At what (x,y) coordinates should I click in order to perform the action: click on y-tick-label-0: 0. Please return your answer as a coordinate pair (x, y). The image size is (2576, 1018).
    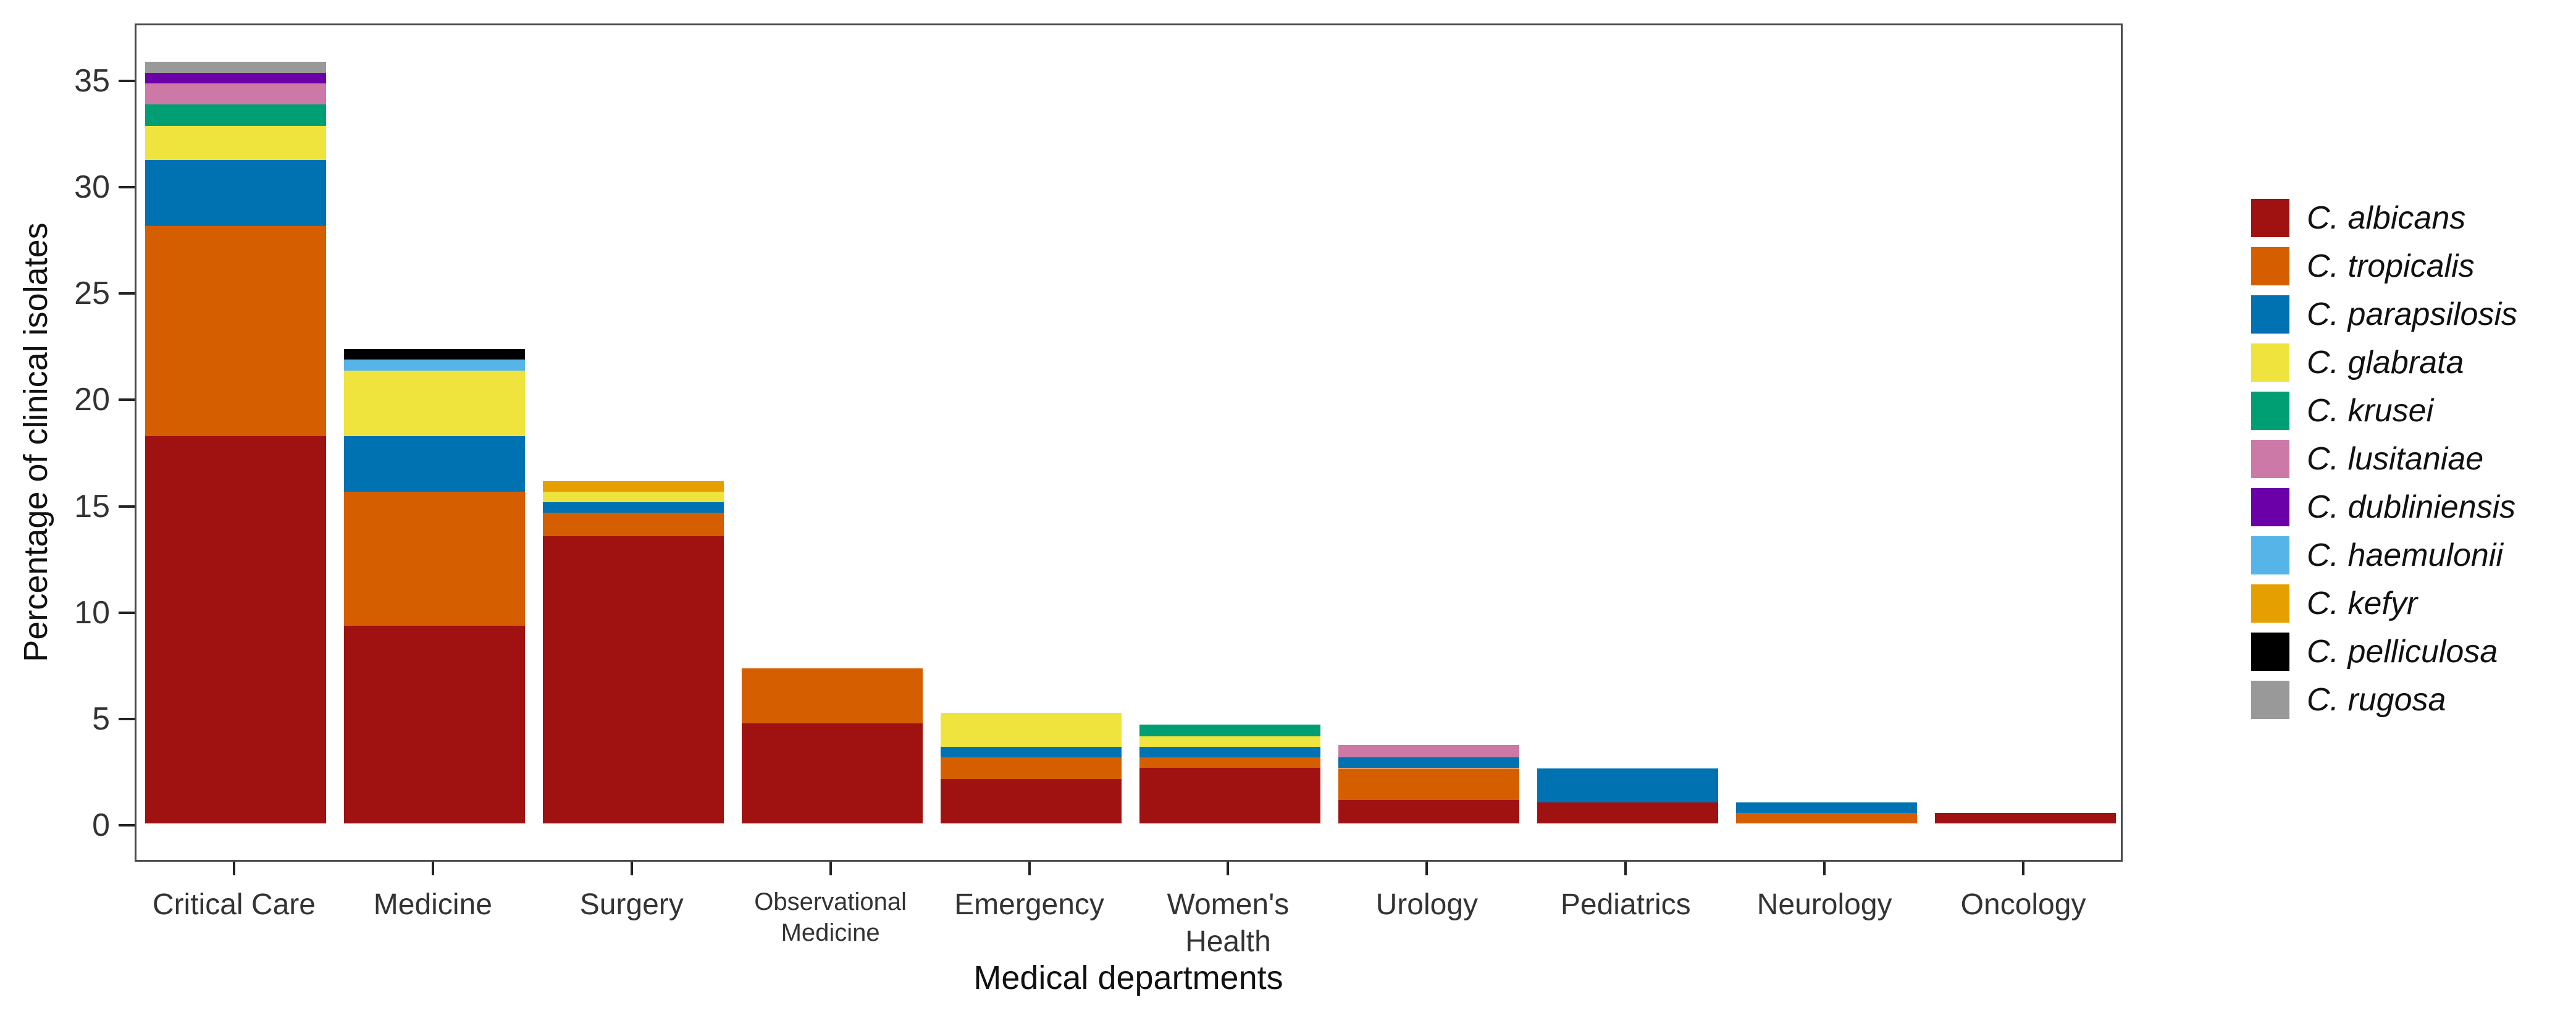
    Looking at the image, I should click on (101, 825).